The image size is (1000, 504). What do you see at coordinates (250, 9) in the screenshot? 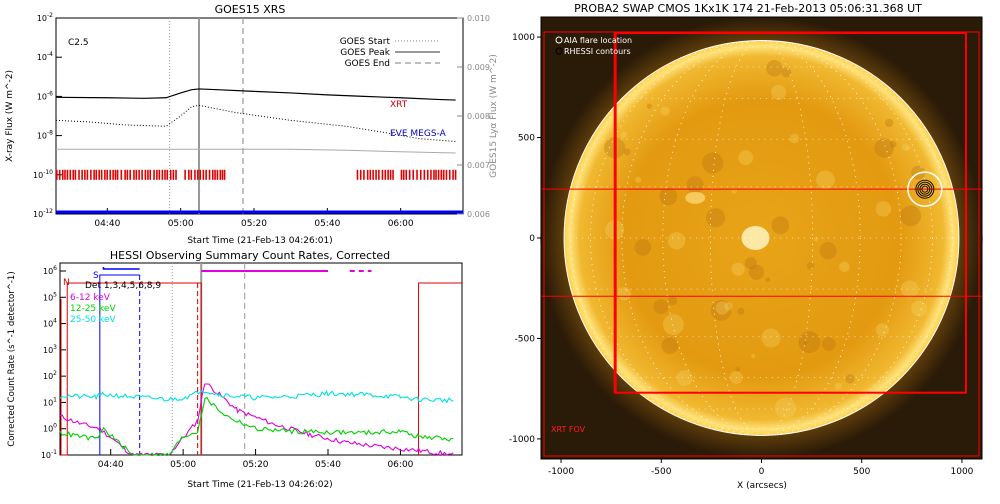
I see `chart-title: GOES15 XRS` at bounding box center [250, 9].